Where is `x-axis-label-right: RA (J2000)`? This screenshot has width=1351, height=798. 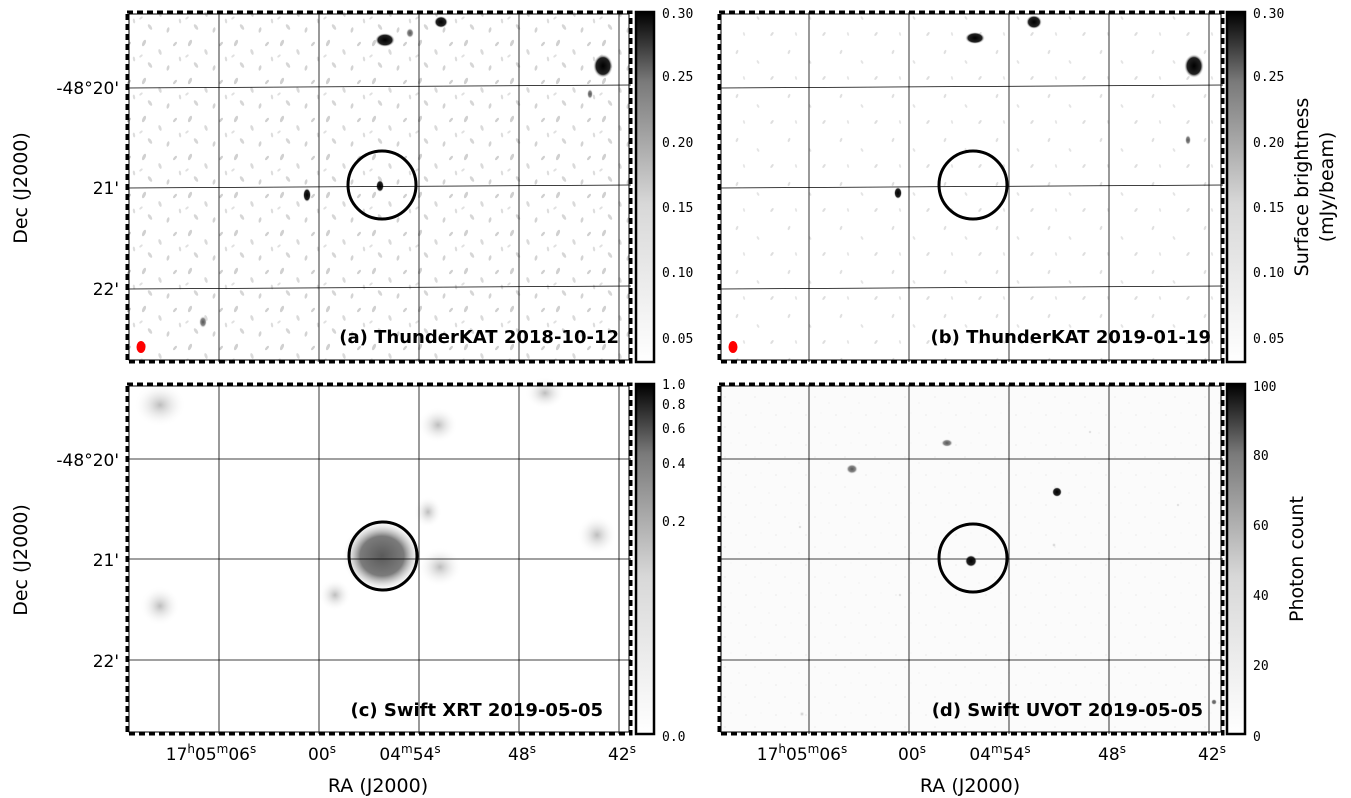
x-axis-label-right: RA (J2000) is located at coordinates (970, 786).